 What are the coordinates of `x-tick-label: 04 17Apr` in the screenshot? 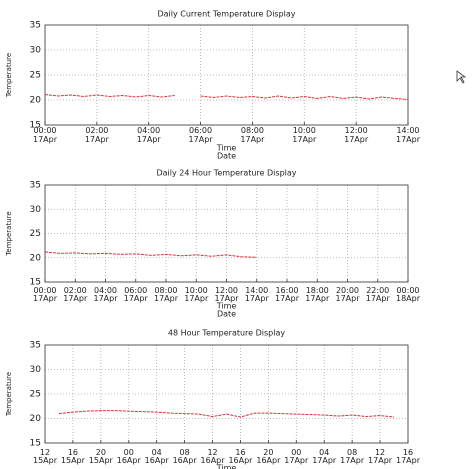 It's located at (324, 456).